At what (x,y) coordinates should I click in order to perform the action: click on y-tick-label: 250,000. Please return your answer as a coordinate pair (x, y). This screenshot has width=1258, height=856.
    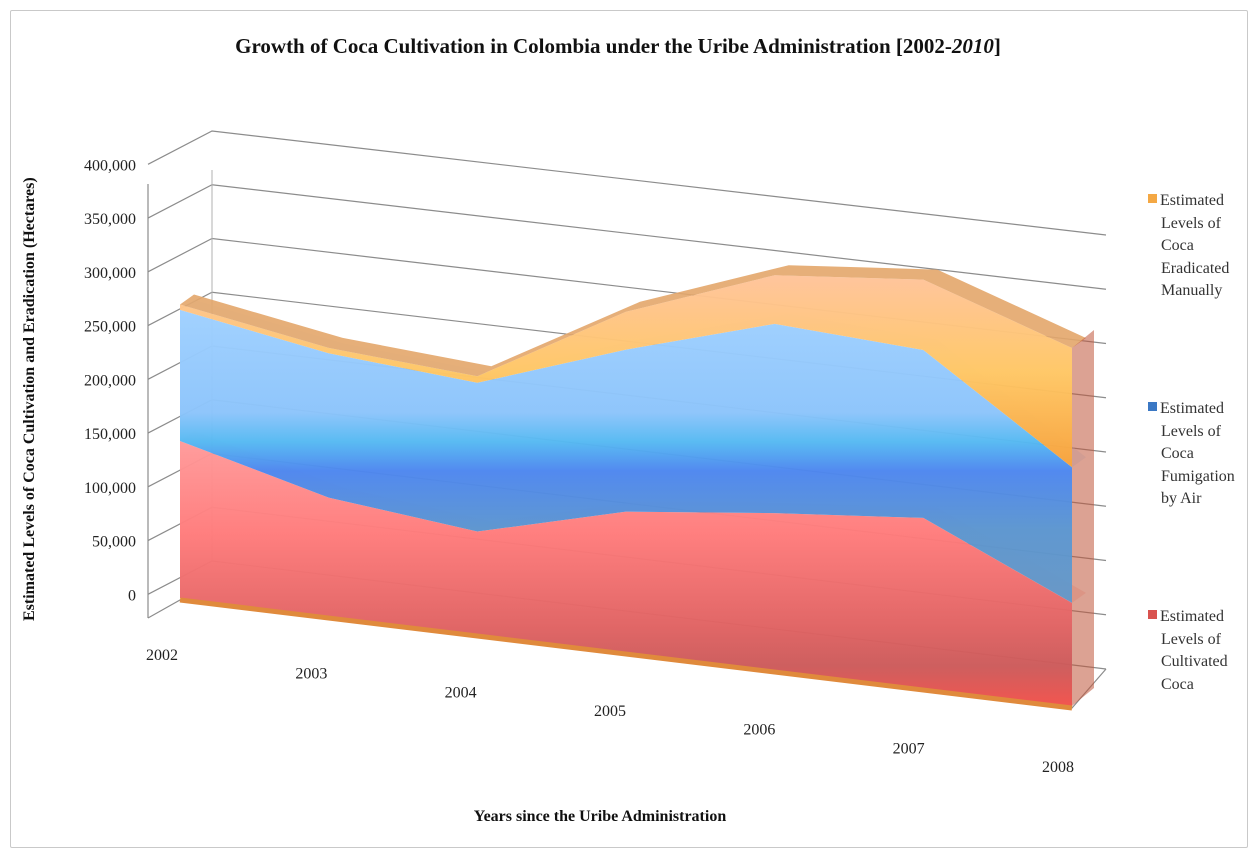
    Looking at the image, I should click on (110, 327).